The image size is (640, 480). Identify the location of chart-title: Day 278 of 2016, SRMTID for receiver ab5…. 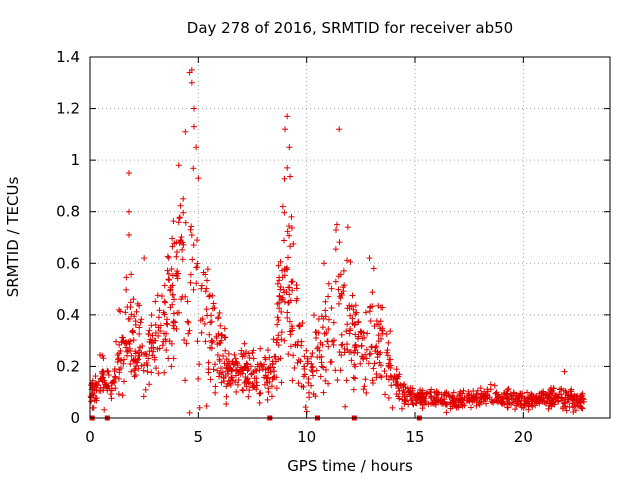
(350, 28).